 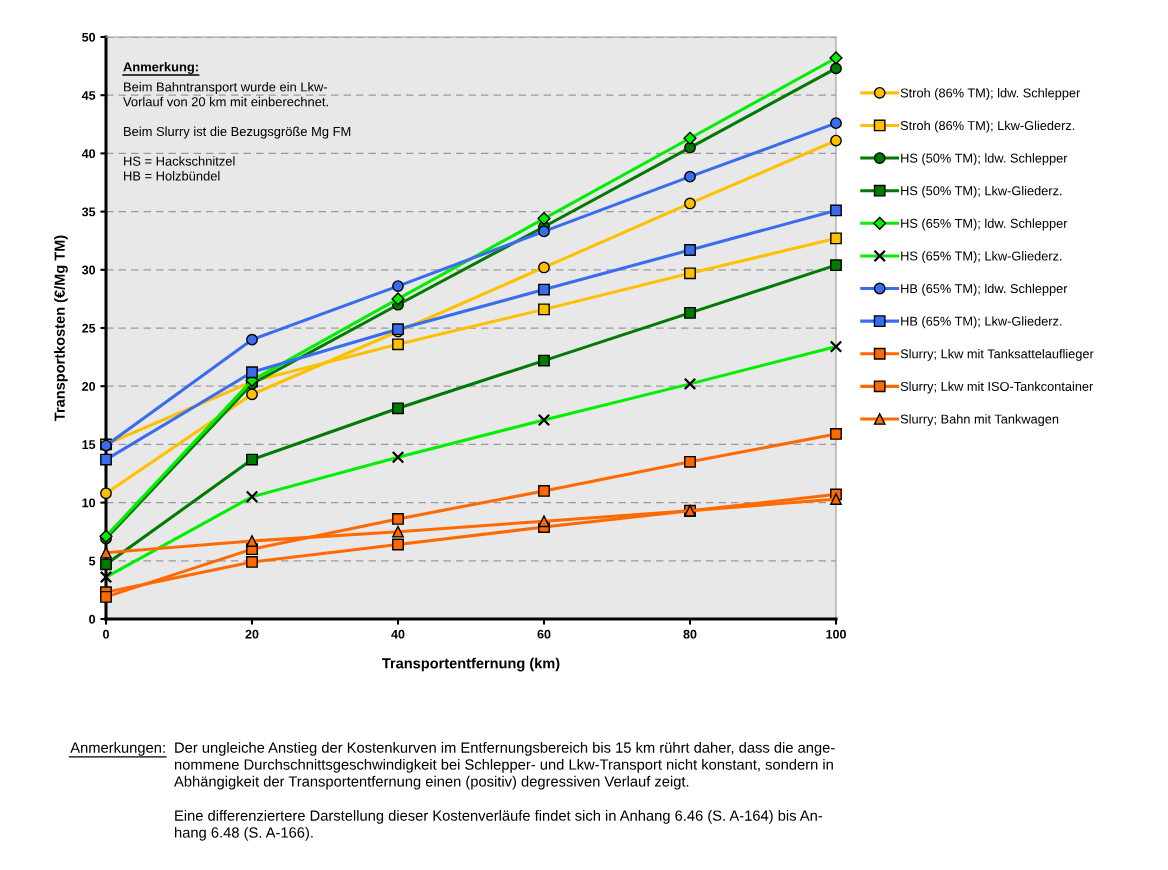 What do you see at coordinates (997, 387) in the screenshot?
I see `legend-label: Slurry; Lkw mit ISO-Tankcontainer` at bounding box center [997, 387].